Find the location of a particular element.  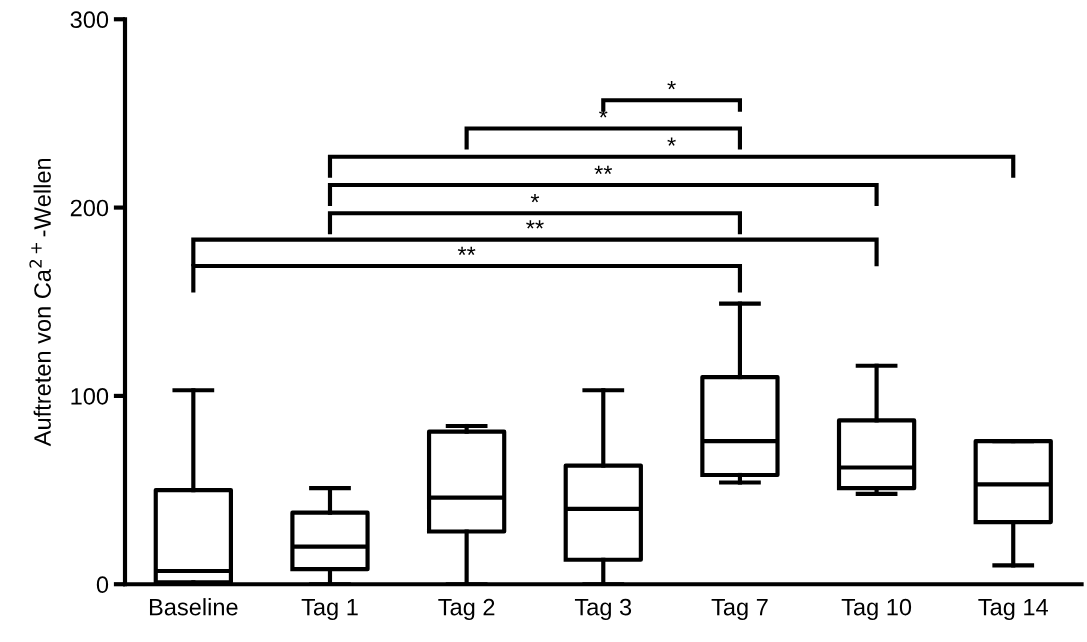

x-tick-label: Tag 2 is located at coordinates (466, 609).